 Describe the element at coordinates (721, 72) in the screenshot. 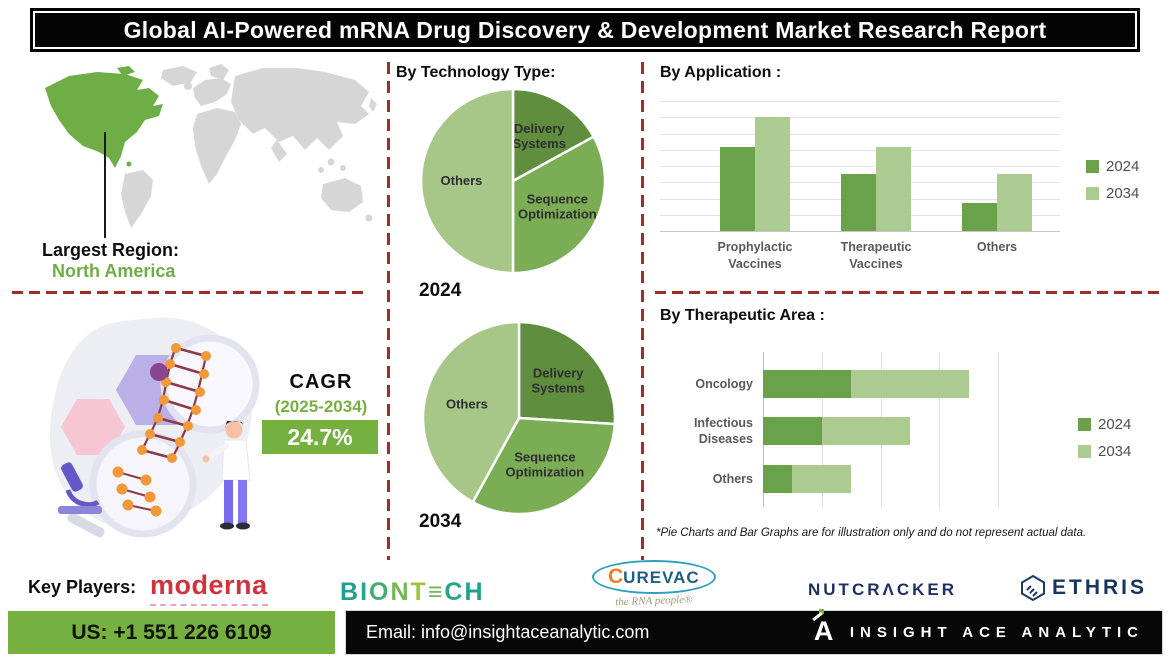

I see `application-section-title: By Application :` at that location.